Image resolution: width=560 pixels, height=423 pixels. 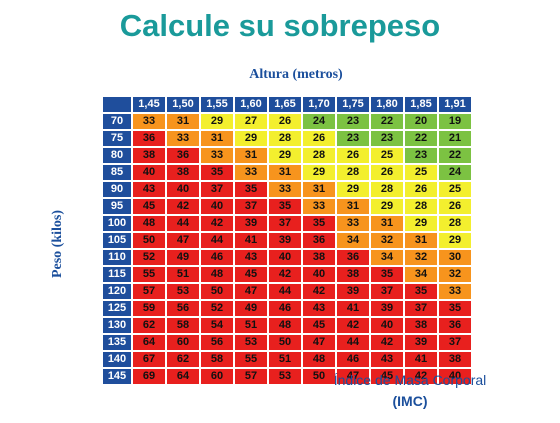 I want to click on bmi-cell: 34, so click(x=387, y=257).